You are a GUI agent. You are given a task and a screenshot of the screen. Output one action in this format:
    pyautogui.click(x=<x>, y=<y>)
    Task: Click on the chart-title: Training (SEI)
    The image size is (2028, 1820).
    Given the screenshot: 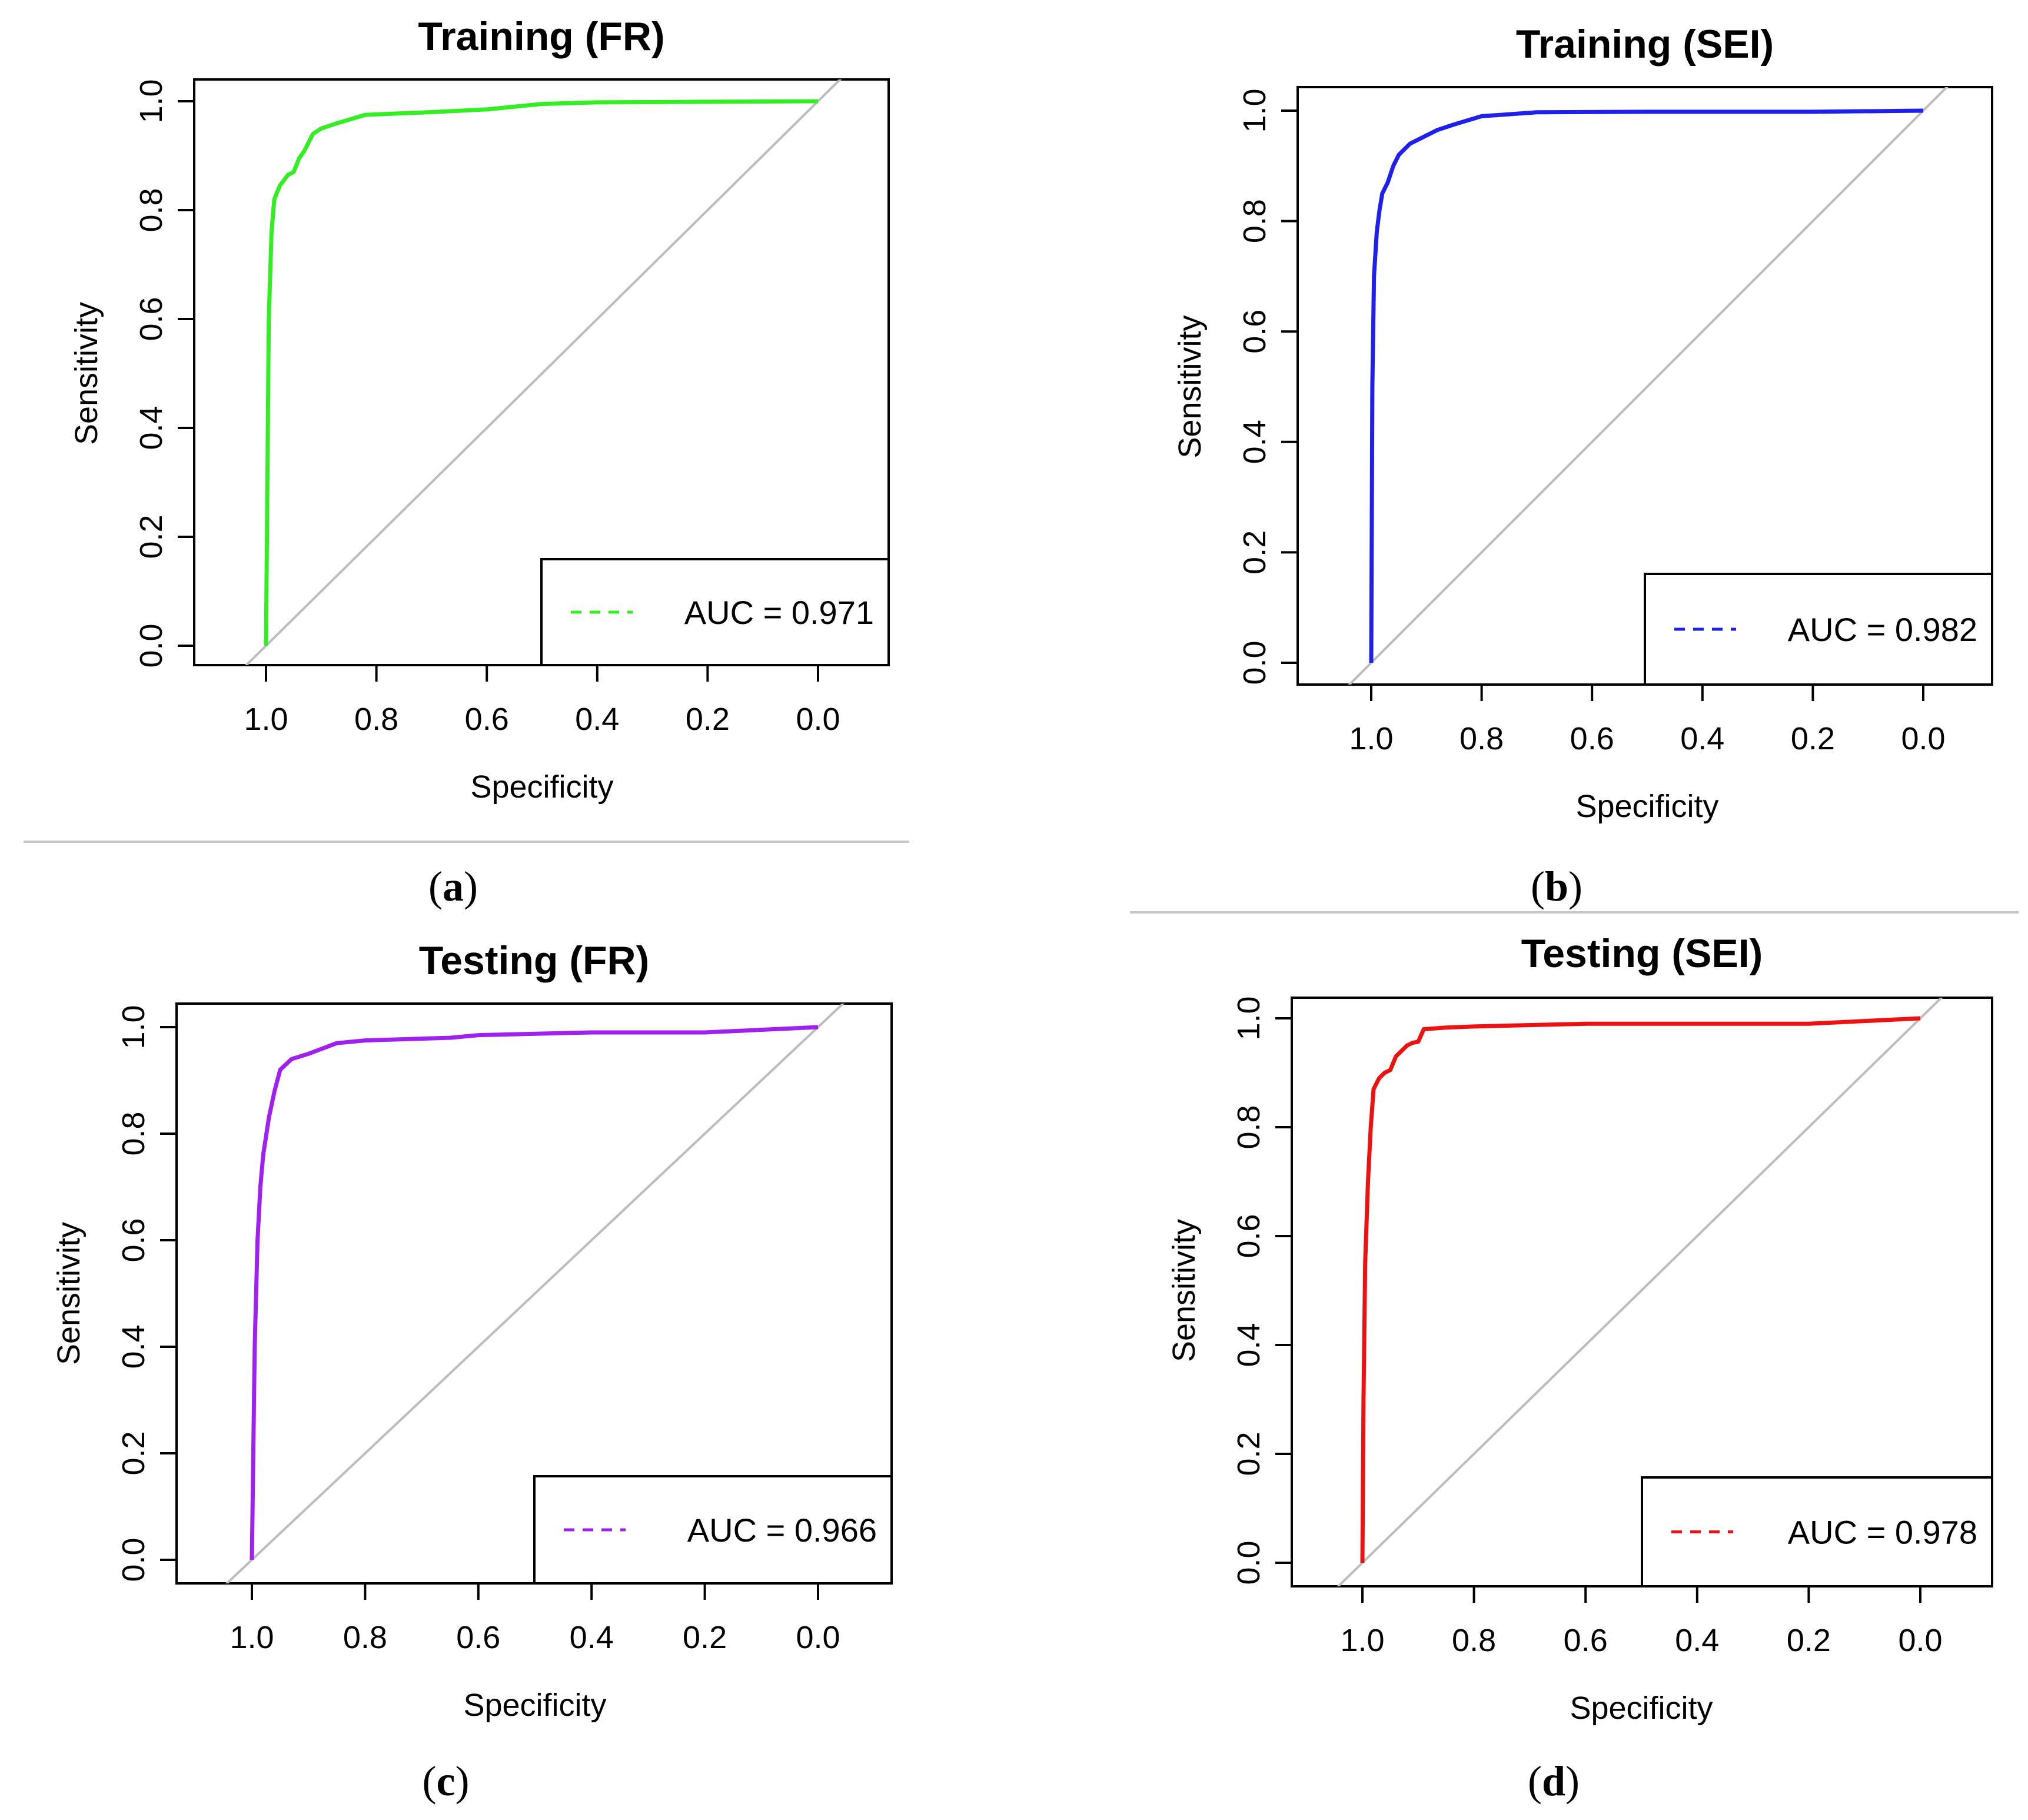 What is the action you would take?
    pyautogui.click(x=1645, y=44)
    